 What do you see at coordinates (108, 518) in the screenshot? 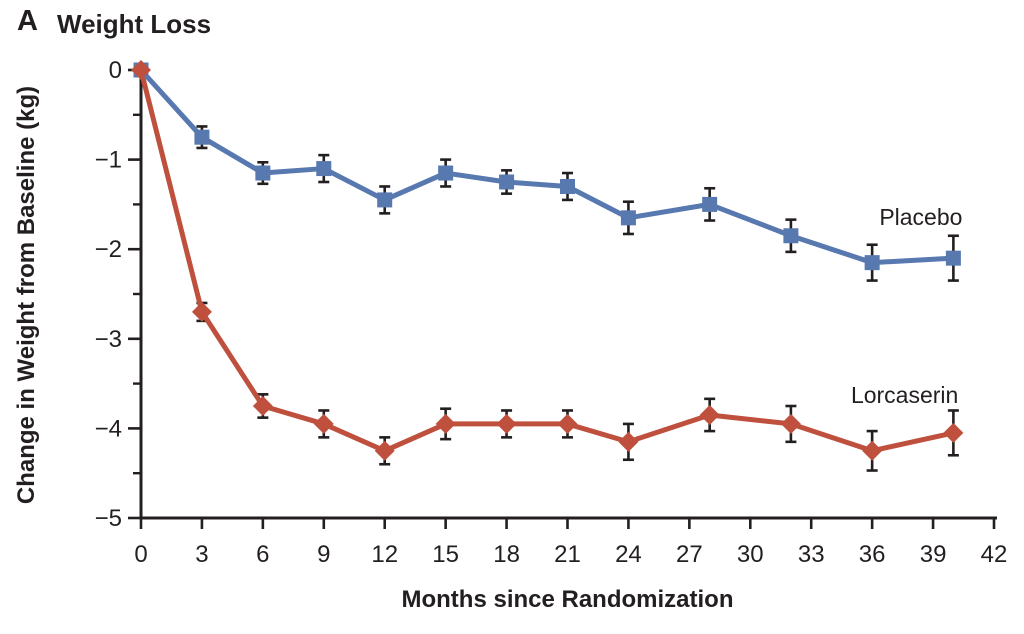
I see `y-tick-label: −5` at bounding box center [108, 518].